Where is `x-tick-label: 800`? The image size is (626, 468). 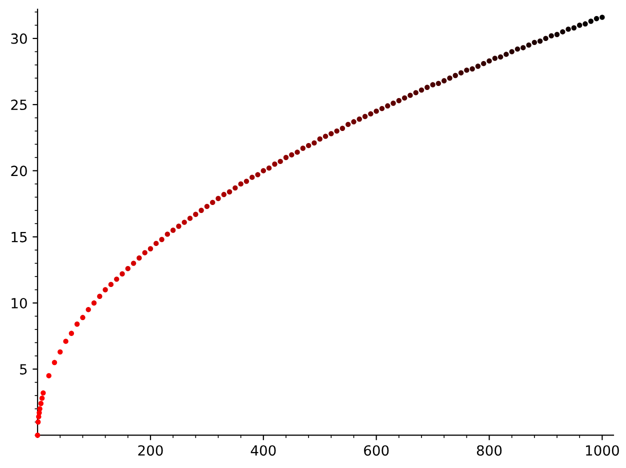
x-tick-label: 800 is located at coordinates (489, 450).